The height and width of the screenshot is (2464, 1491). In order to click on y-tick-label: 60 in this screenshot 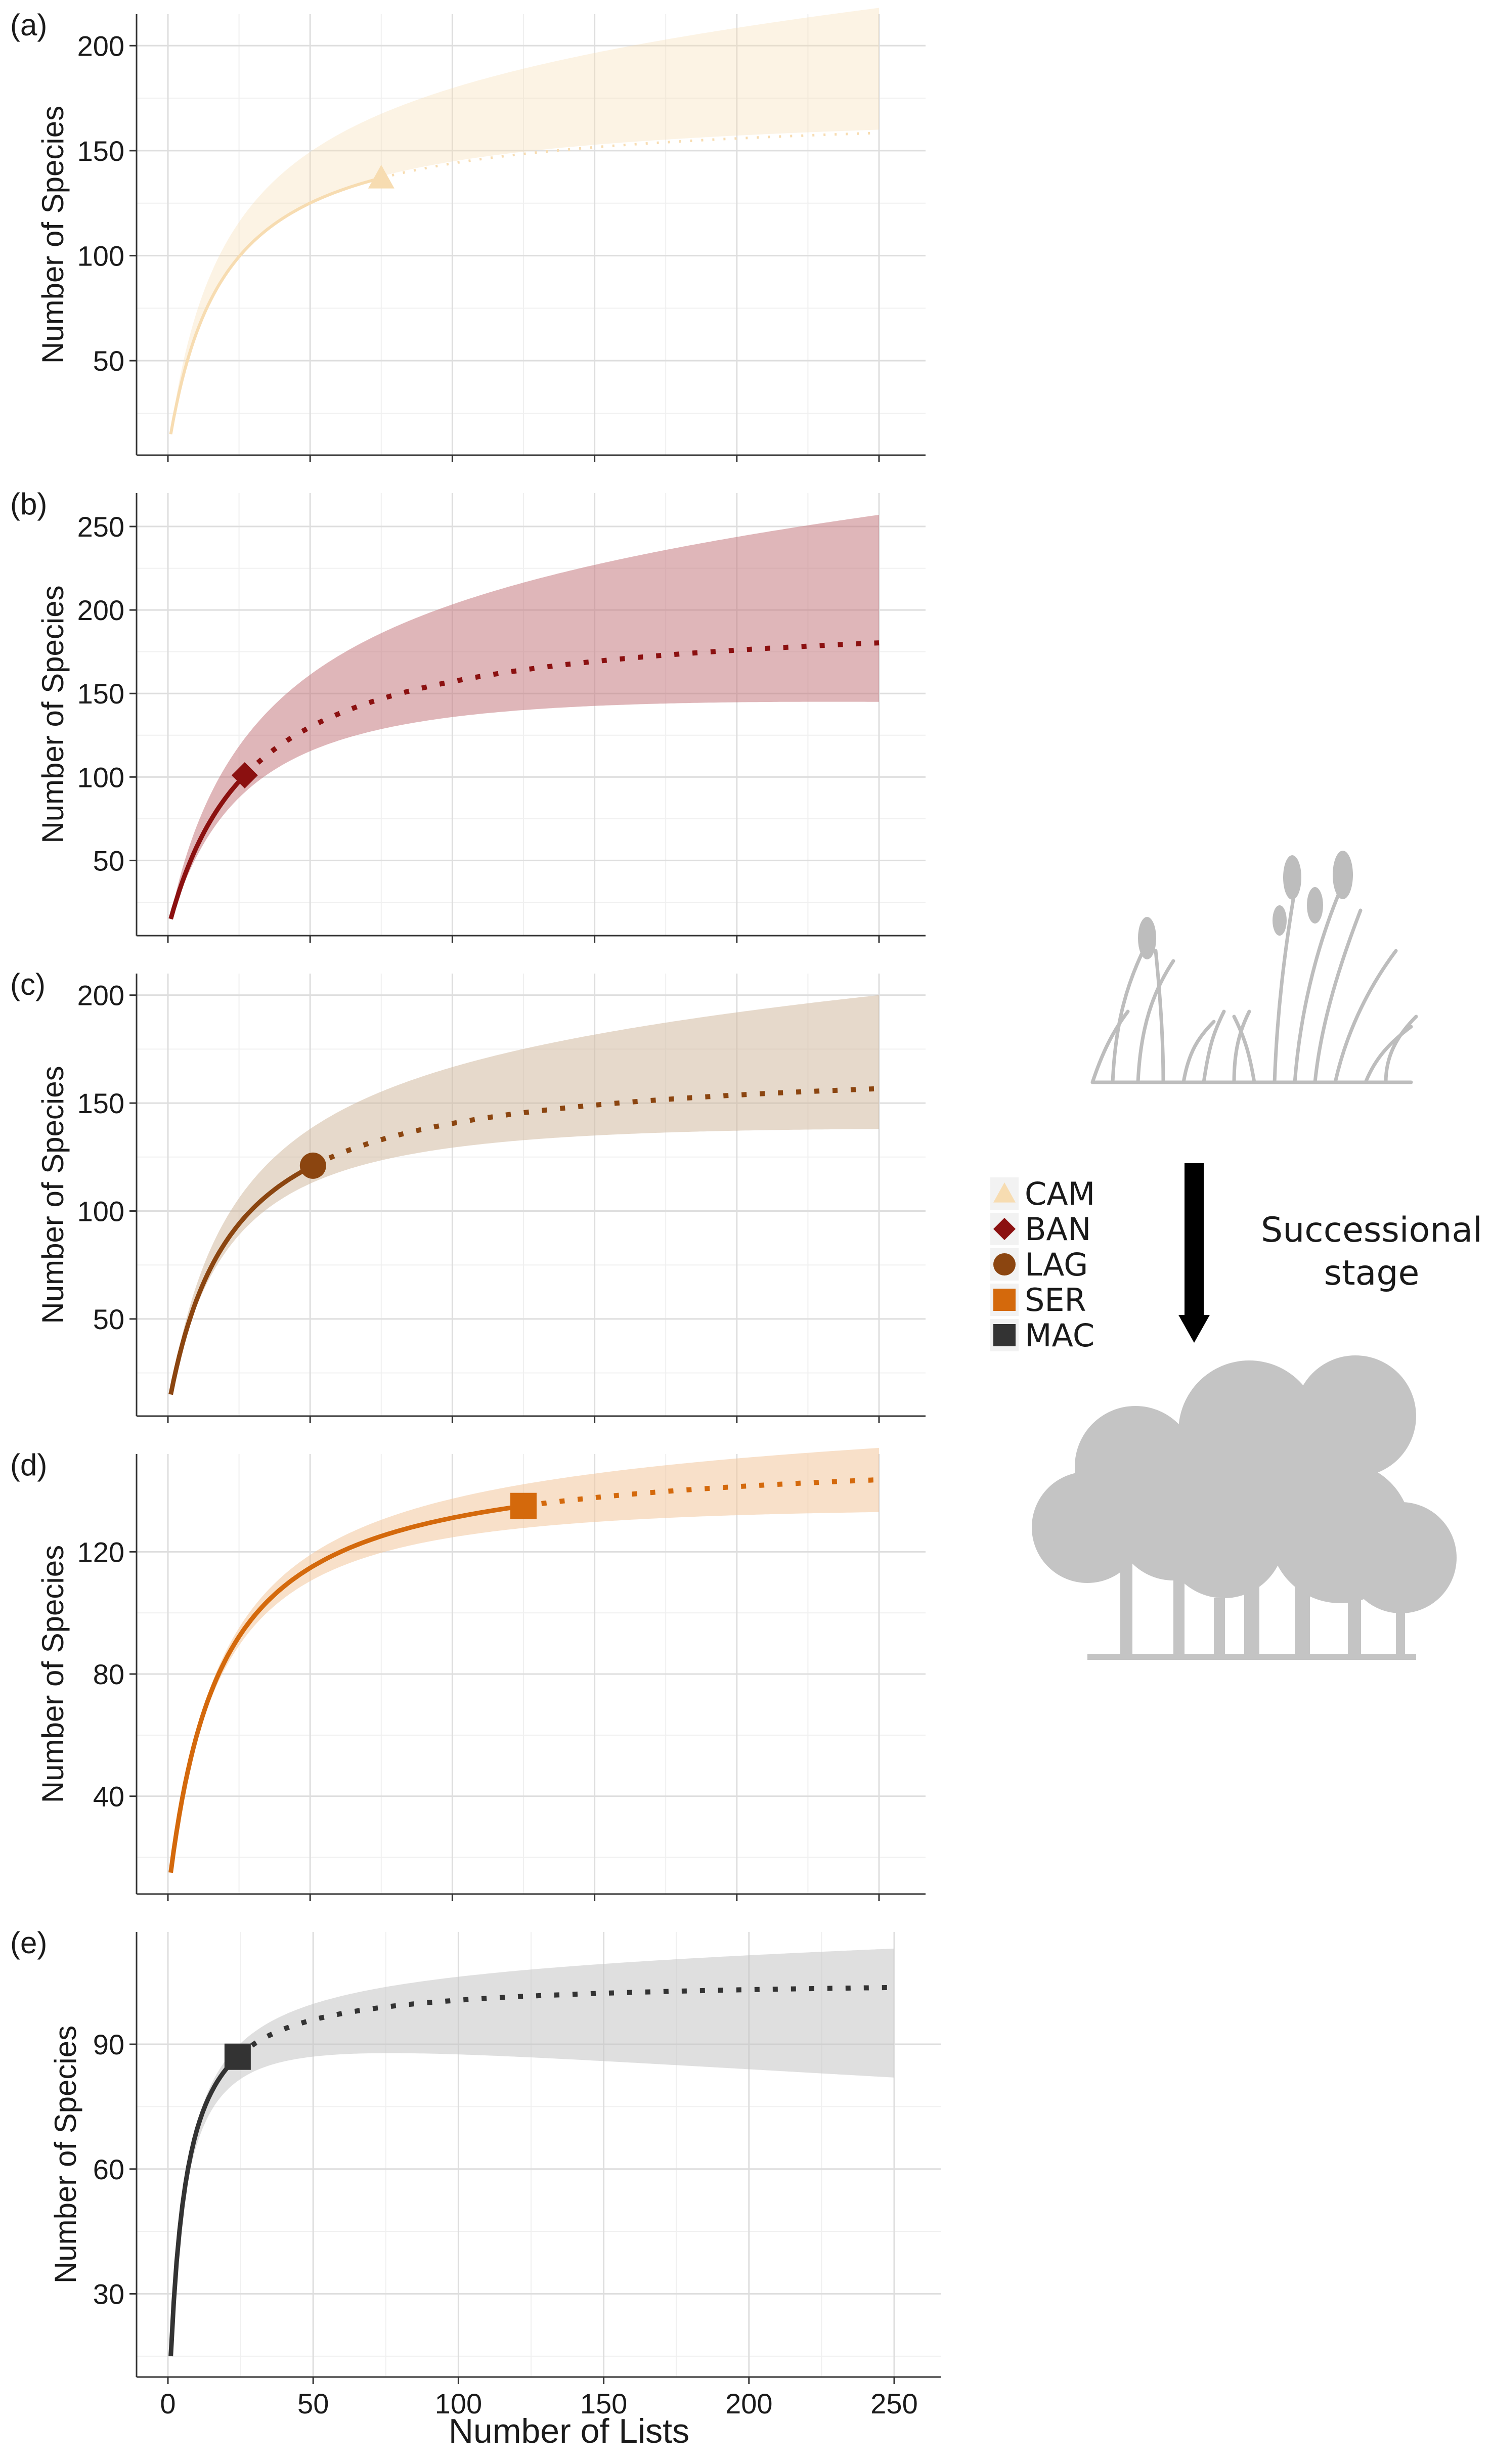, I will do `click(108, 2169)`.